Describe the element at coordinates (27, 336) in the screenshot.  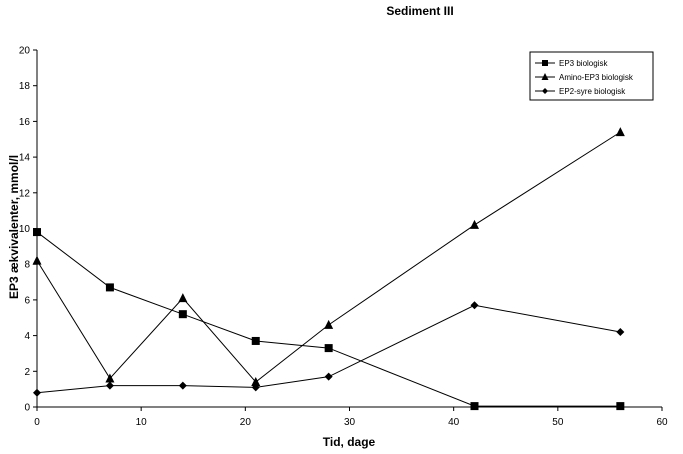
I see `y-tick-label: 4` at that location.